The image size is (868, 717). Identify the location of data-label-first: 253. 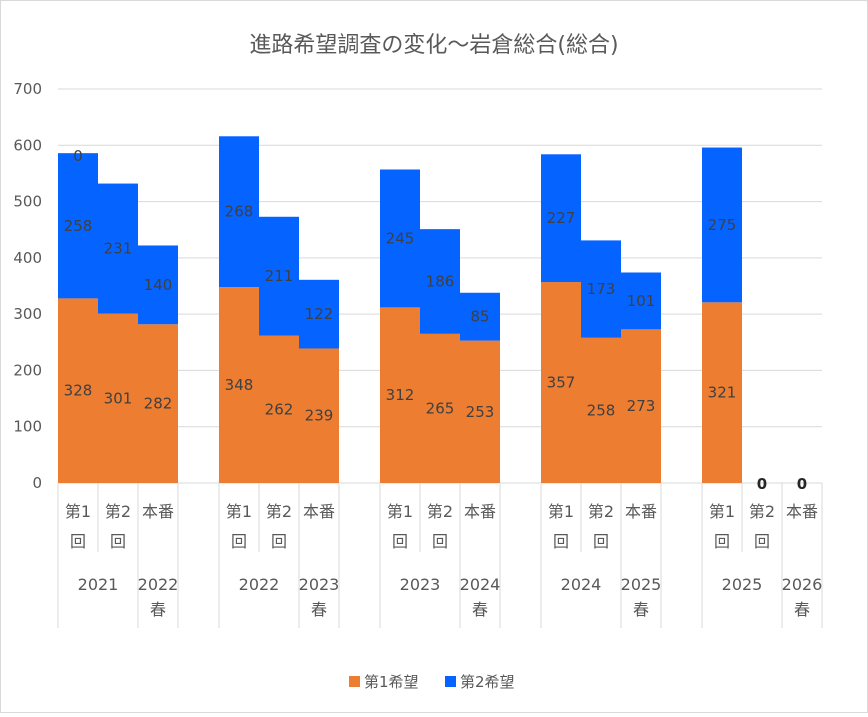
(480, 412).